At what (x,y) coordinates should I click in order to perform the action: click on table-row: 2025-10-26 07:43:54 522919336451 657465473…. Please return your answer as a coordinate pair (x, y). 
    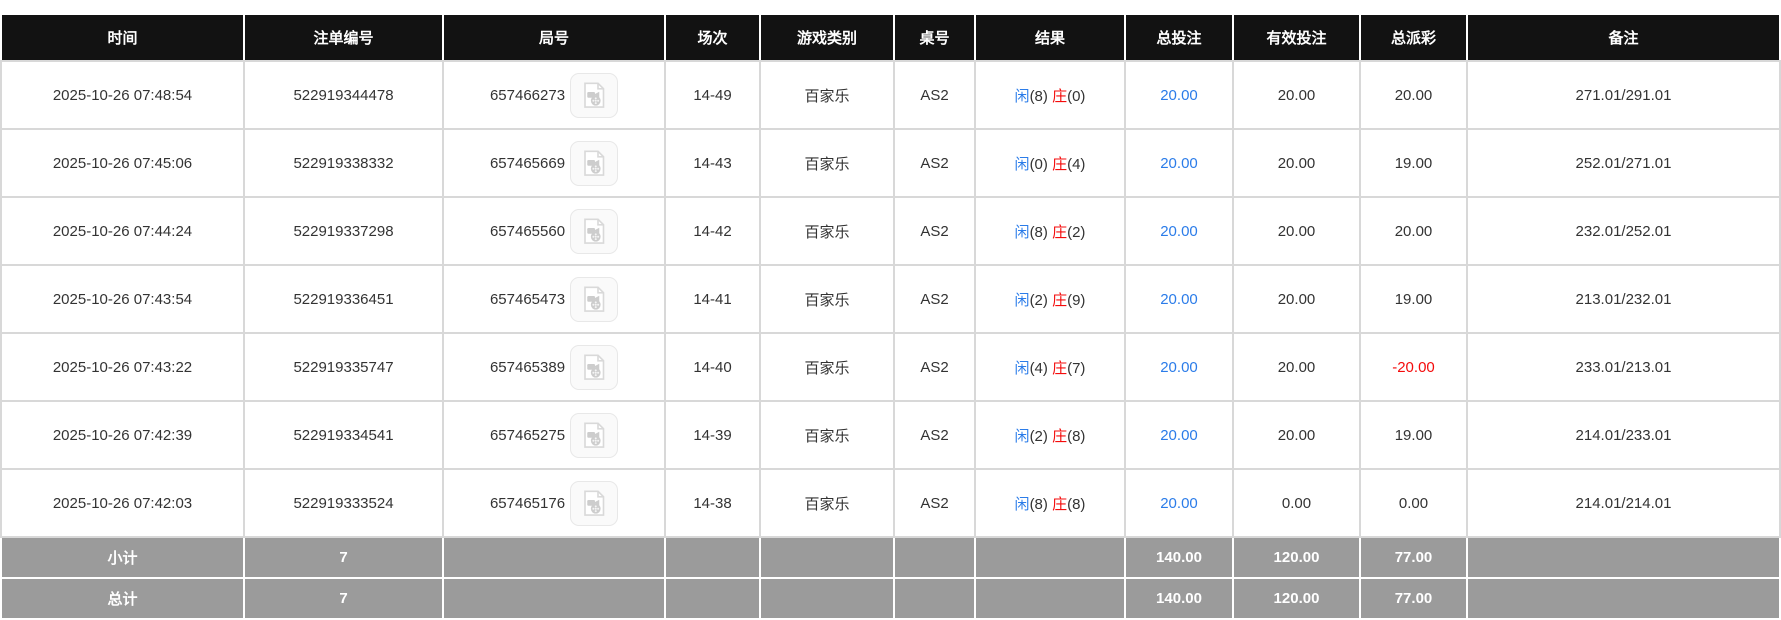
    Looking at the image, I should click on (890, 299).